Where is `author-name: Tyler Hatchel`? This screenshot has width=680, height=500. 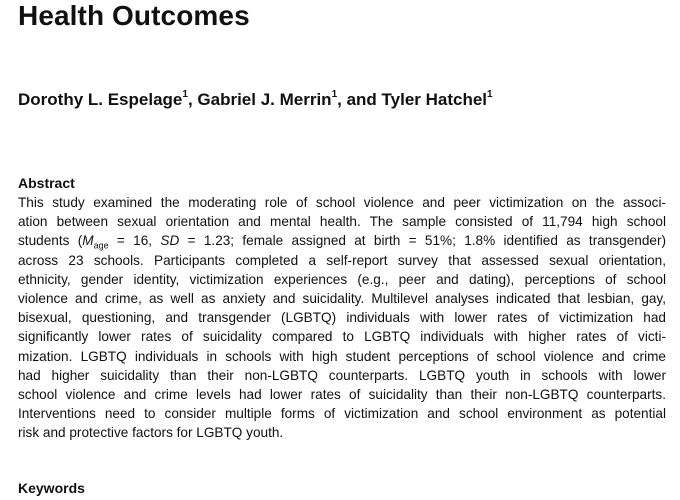 author-name: Tyler Hatchel is located at coordinates (434, 99).